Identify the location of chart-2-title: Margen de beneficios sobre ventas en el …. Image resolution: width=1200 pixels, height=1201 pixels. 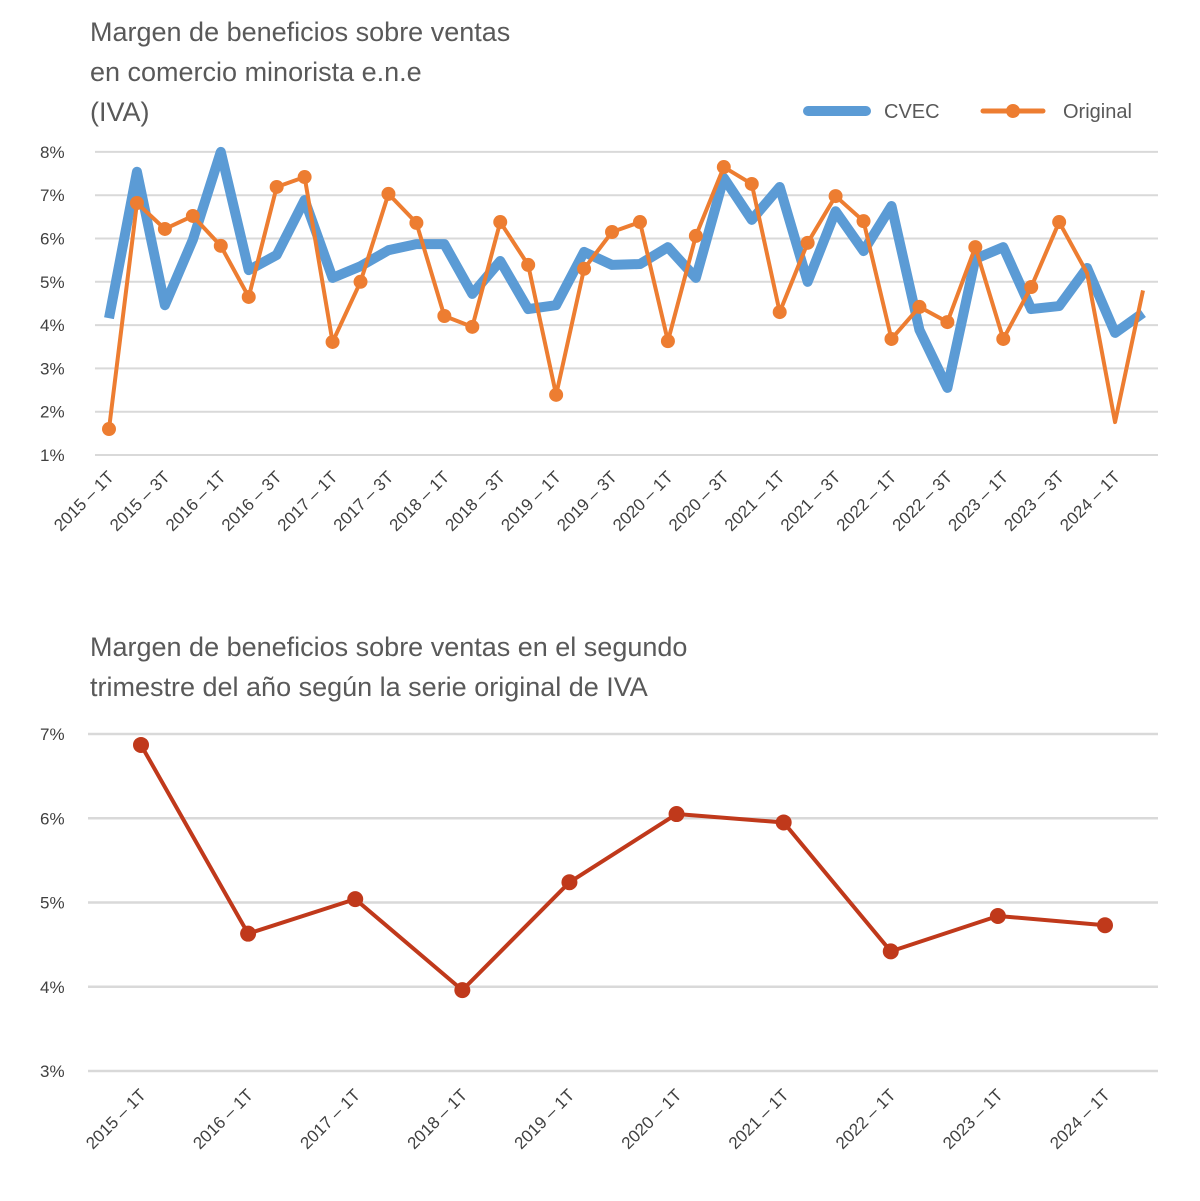
(540, 667).